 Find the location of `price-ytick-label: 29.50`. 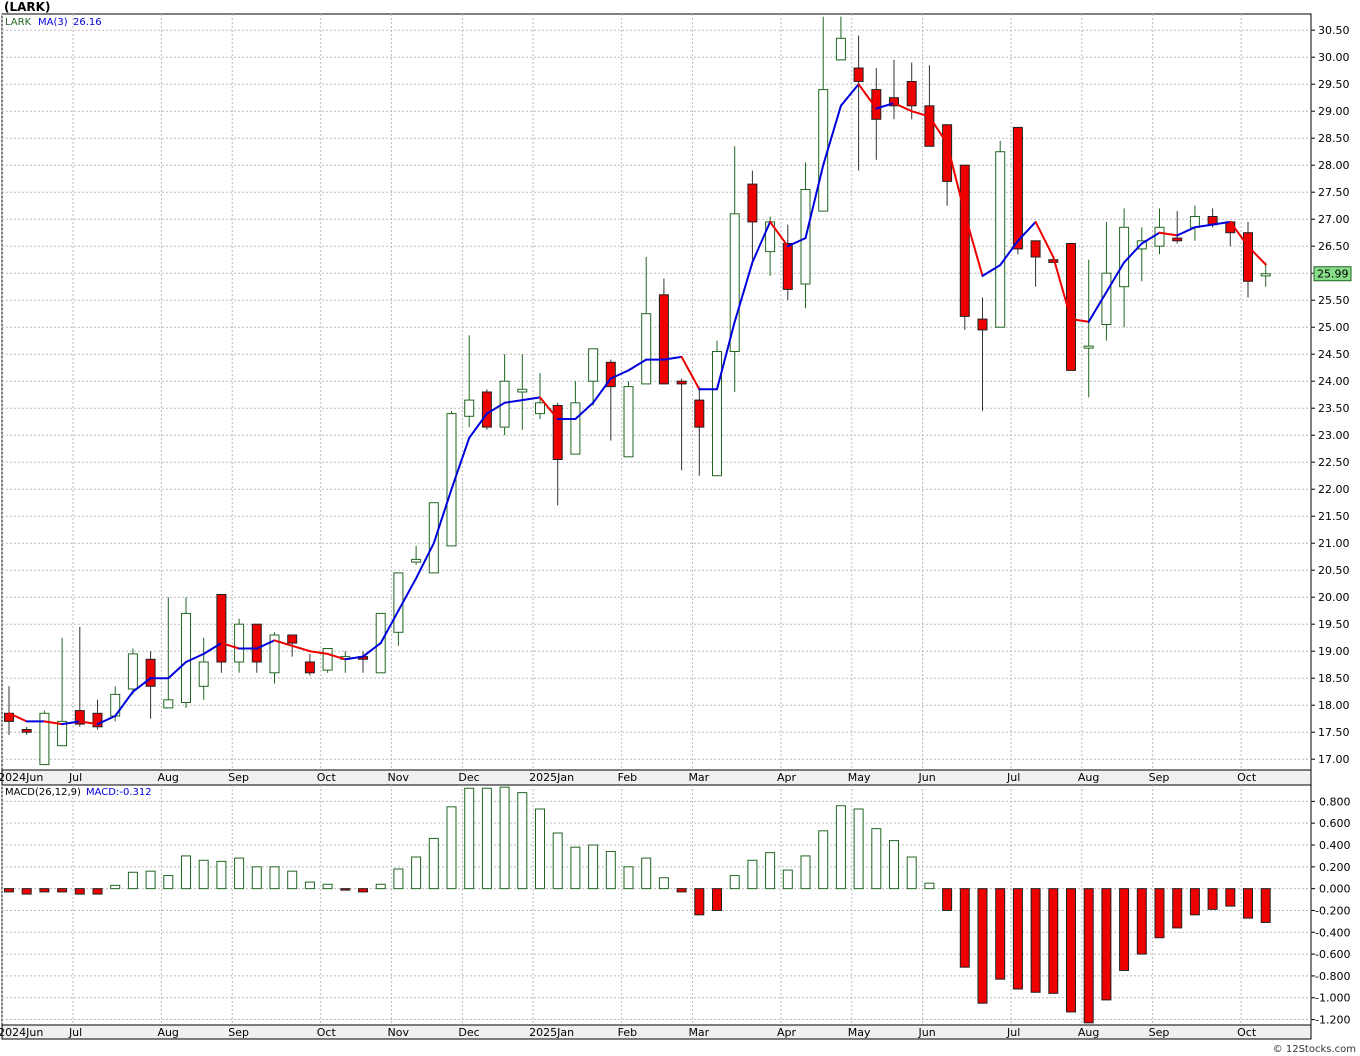

price-ytick-label: 29.50 is located at coordinates (1334, 84).